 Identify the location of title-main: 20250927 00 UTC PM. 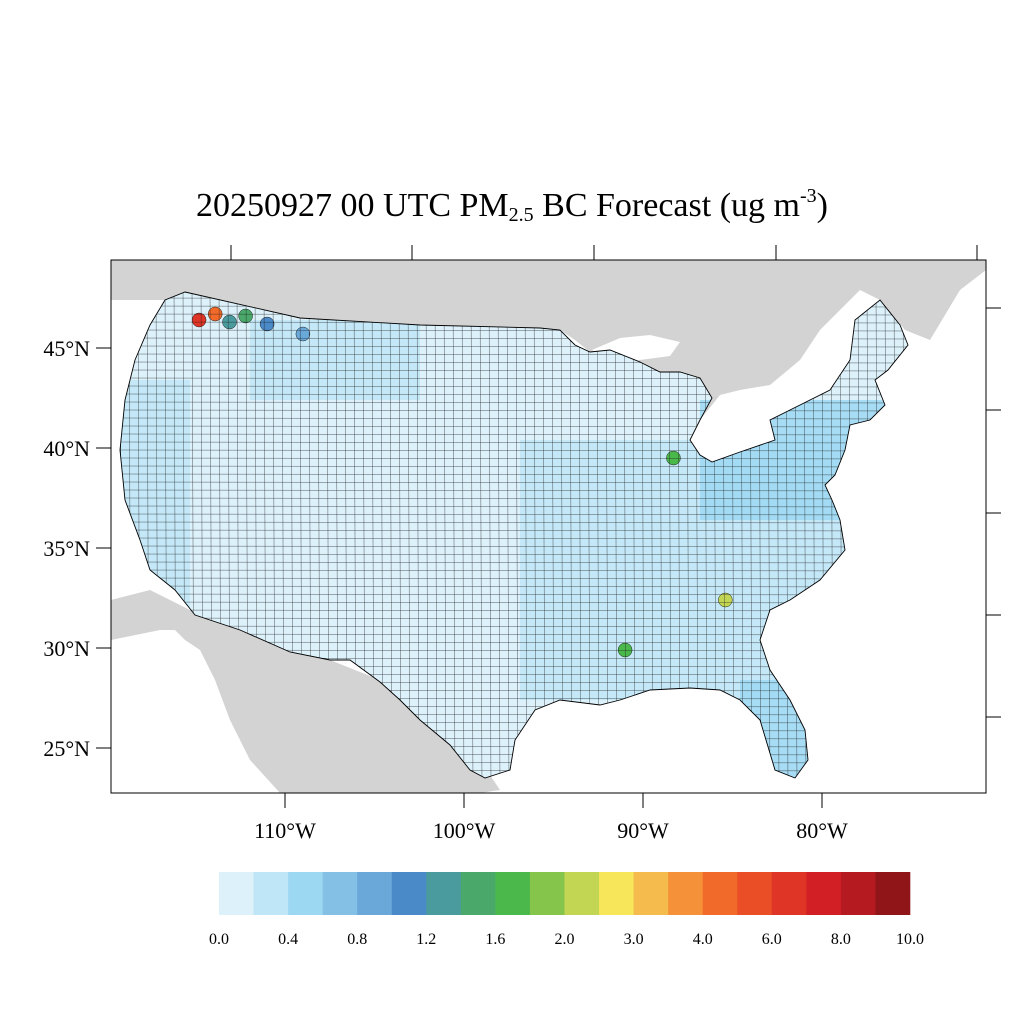
(352, 205).